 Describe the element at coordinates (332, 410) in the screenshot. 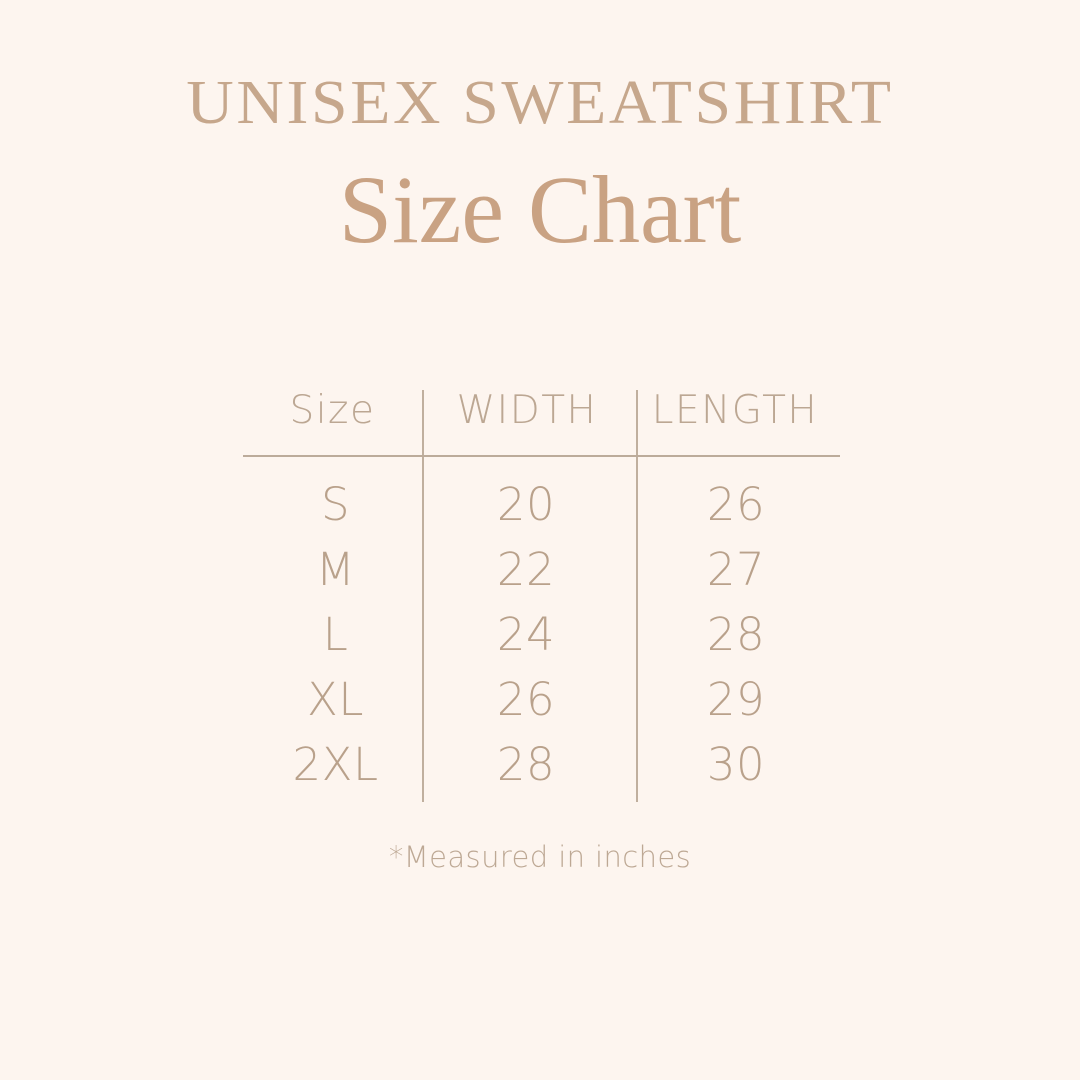

I see `column-header-size: Size` at that location.